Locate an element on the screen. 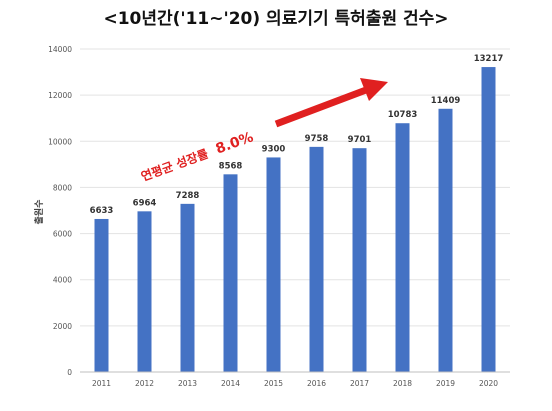 The height and width of the screenshot is (411, 552). x-tick-label: 2018 is located at coordinates (402, 383).